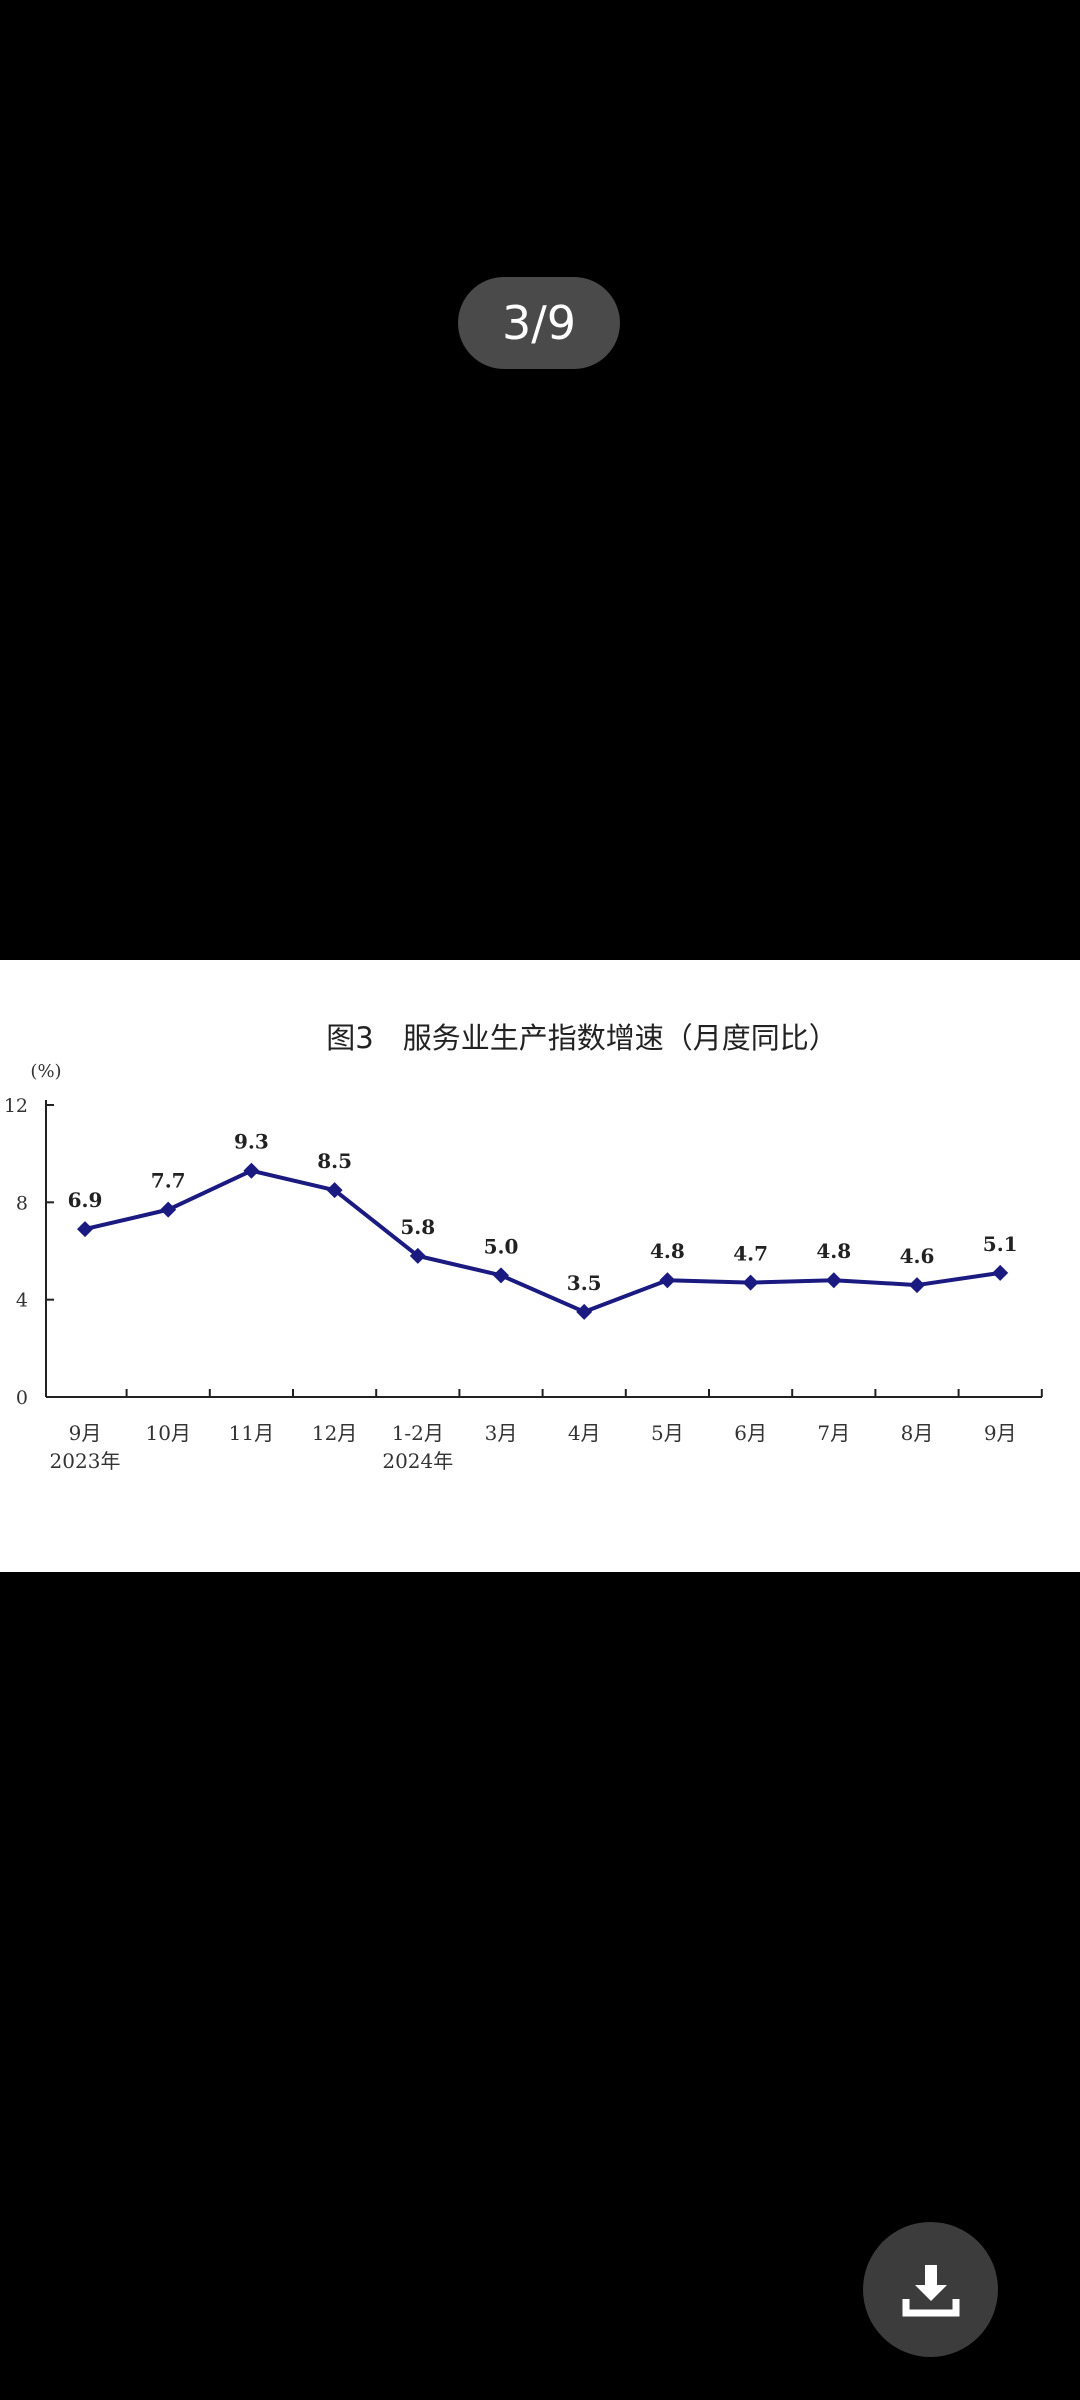 Image resolution: width=1080 pixels, height=2400 pixels. I want to click on y-tick-label: 4, so click(22, 1301).